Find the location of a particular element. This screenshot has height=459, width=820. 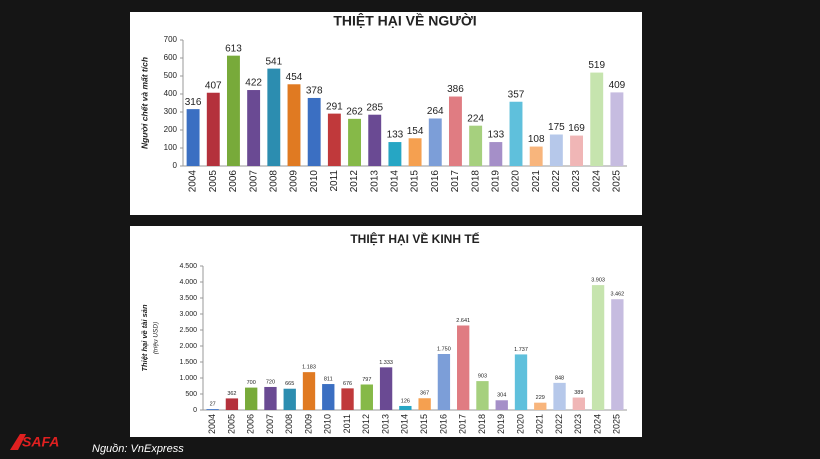

value-label: 2.641 is located at coordinates (463, 321).